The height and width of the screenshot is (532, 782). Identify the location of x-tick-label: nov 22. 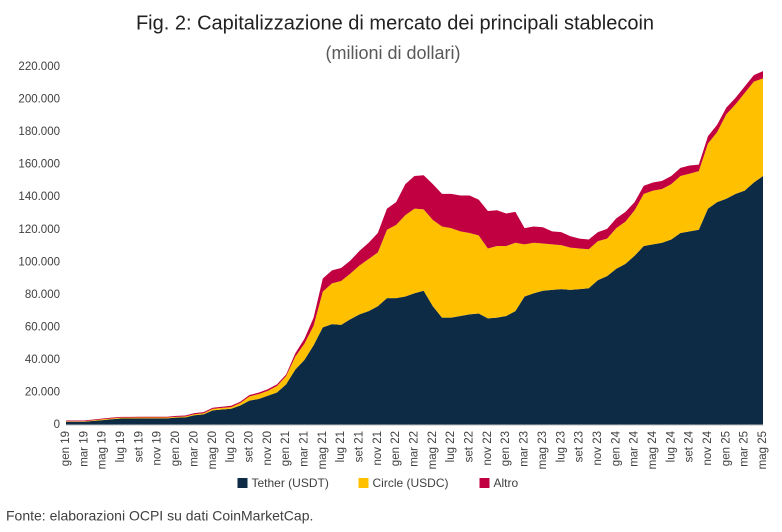
(488, 448).